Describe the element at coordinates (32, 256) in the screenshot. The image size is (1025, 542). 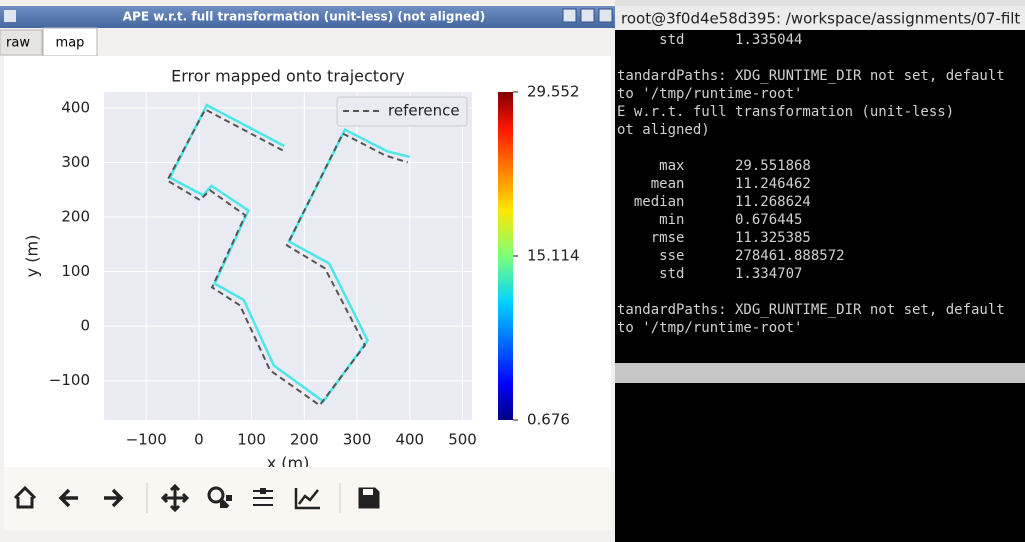
I see `y-axis-label: y (m)` at that location.